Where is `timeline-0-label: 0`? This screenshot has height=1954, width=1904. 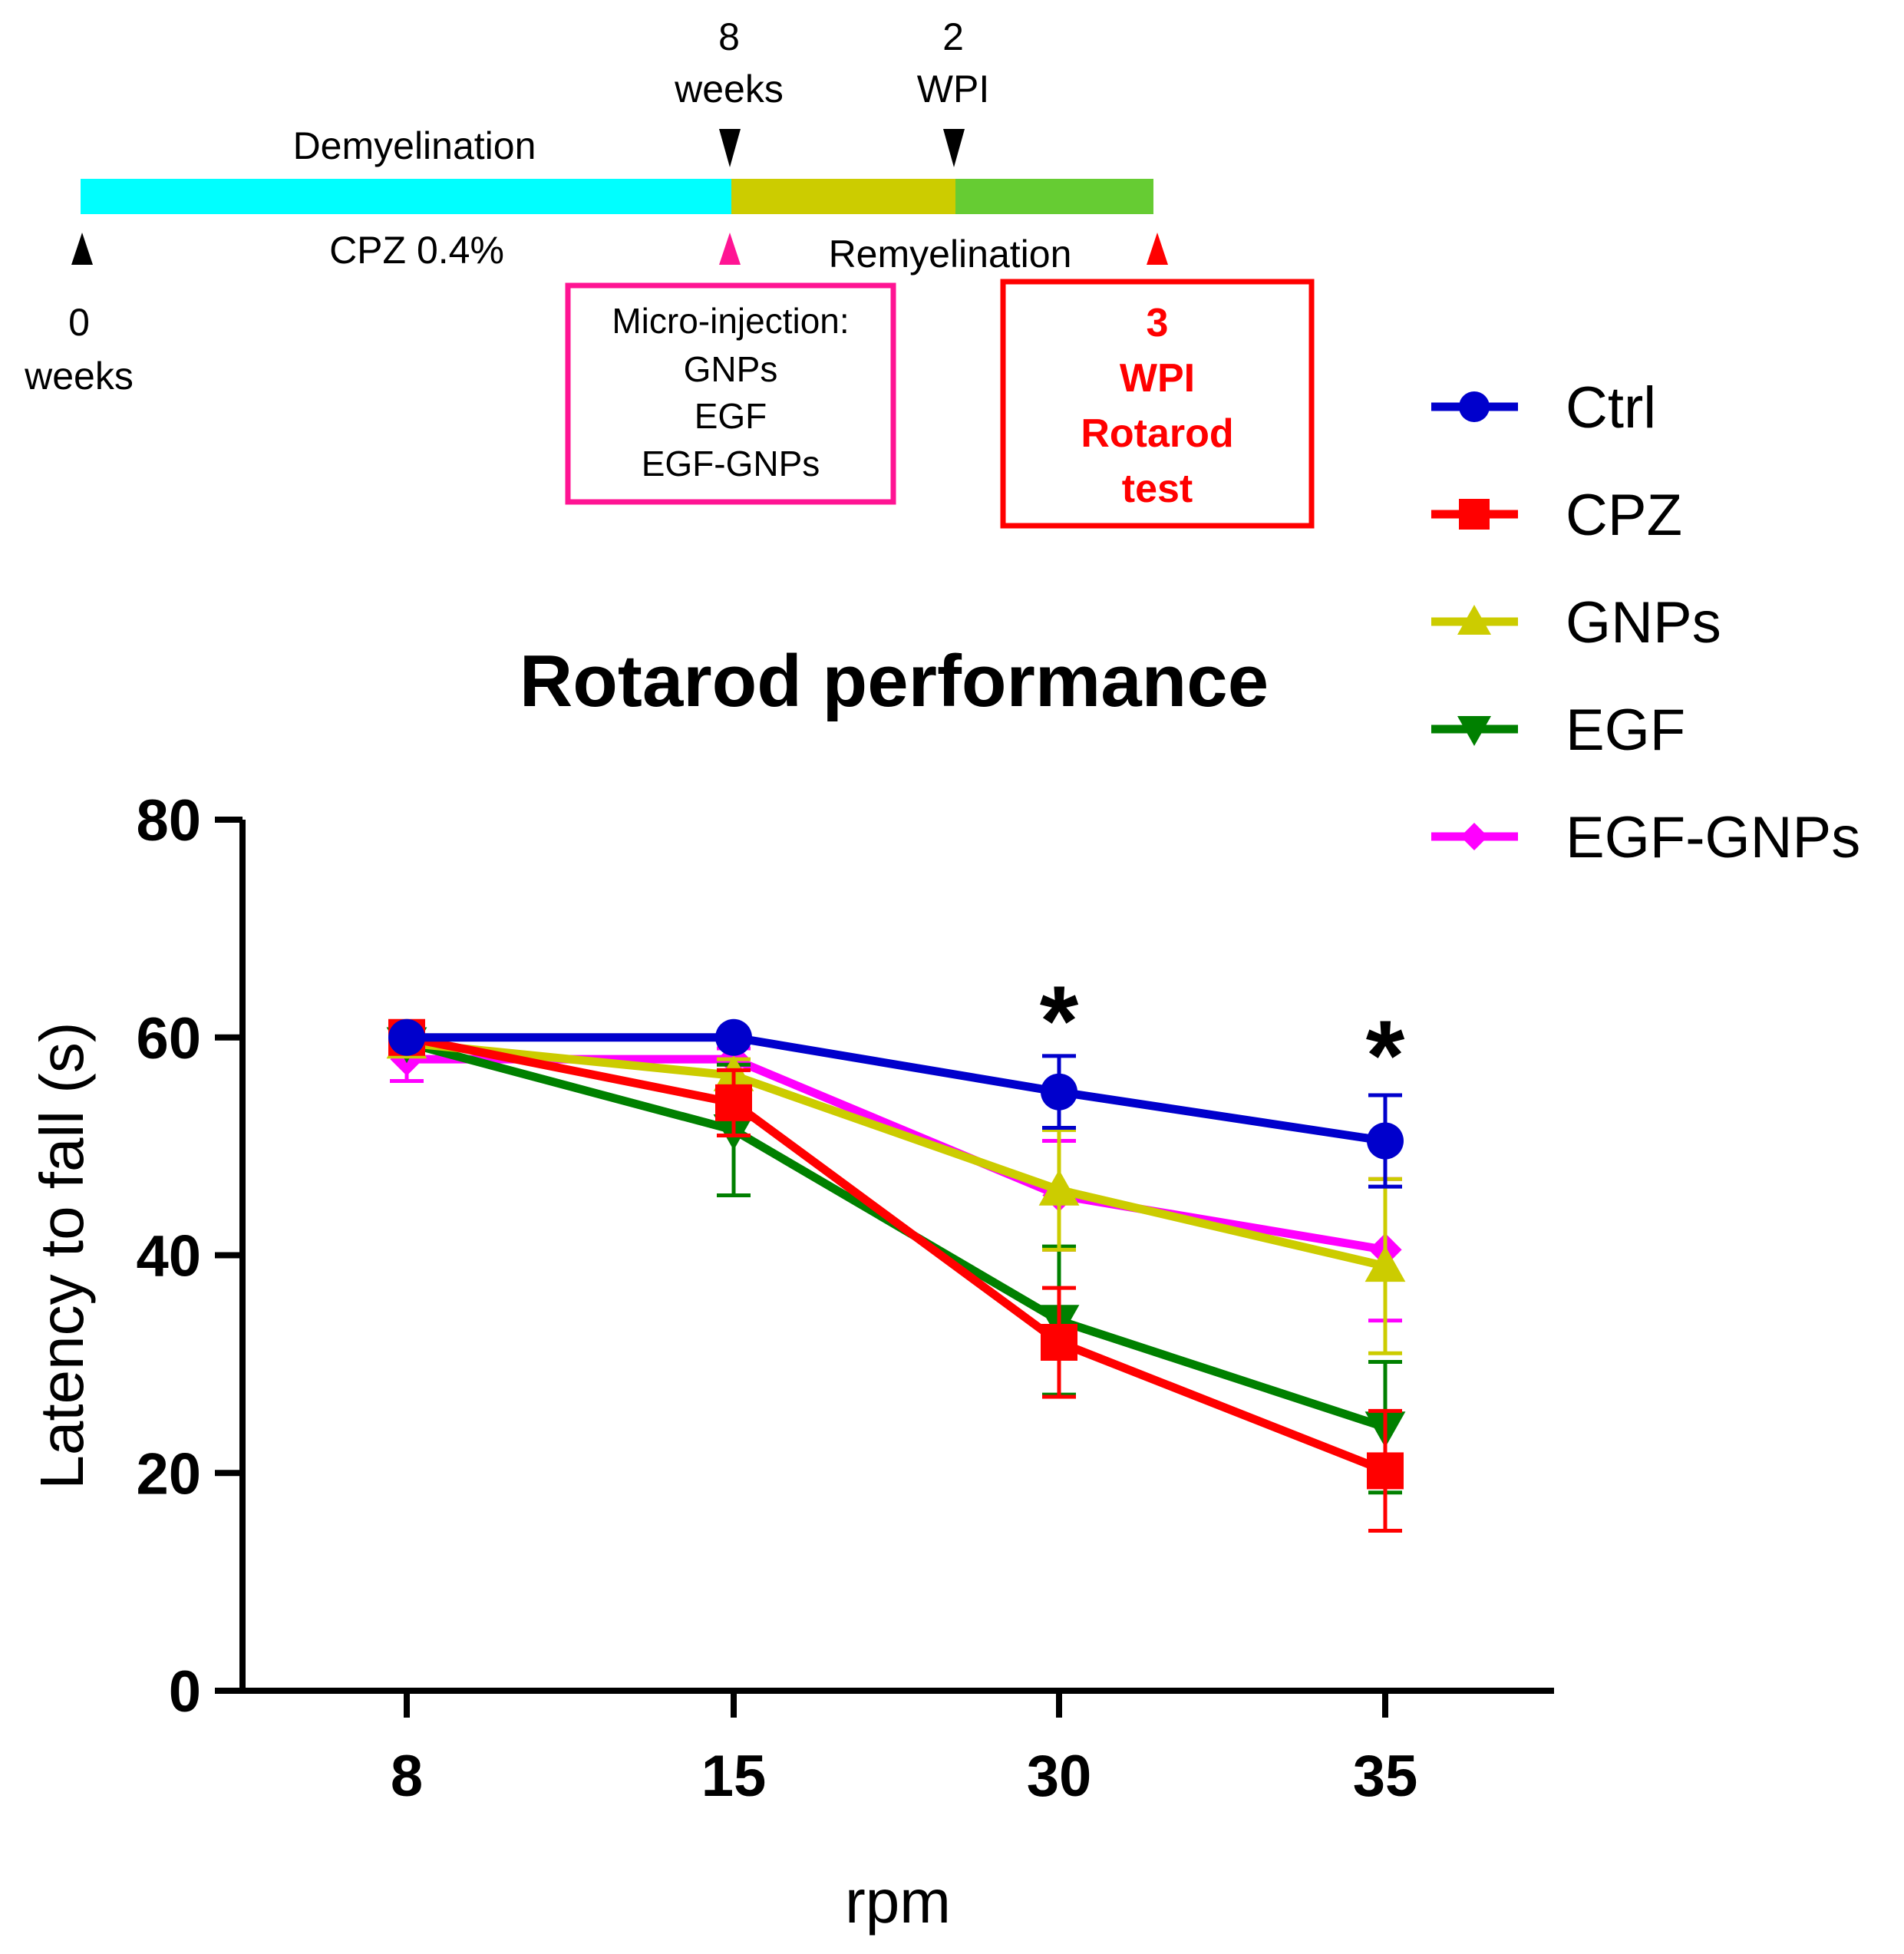 timeline-0-label: 0 is located at coordinates (79, 322).